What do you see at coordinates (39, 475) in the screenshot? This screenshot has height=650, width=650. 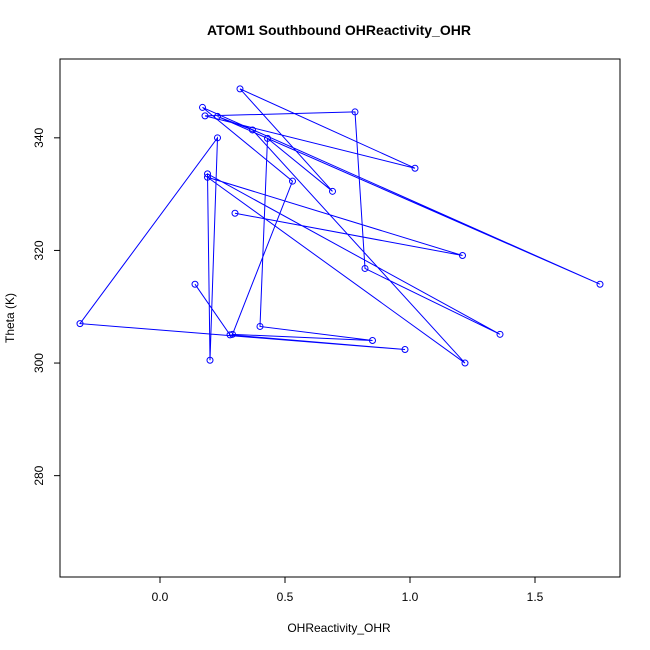 I see `y-tick-label: 280` at bounding box center [39, 475].